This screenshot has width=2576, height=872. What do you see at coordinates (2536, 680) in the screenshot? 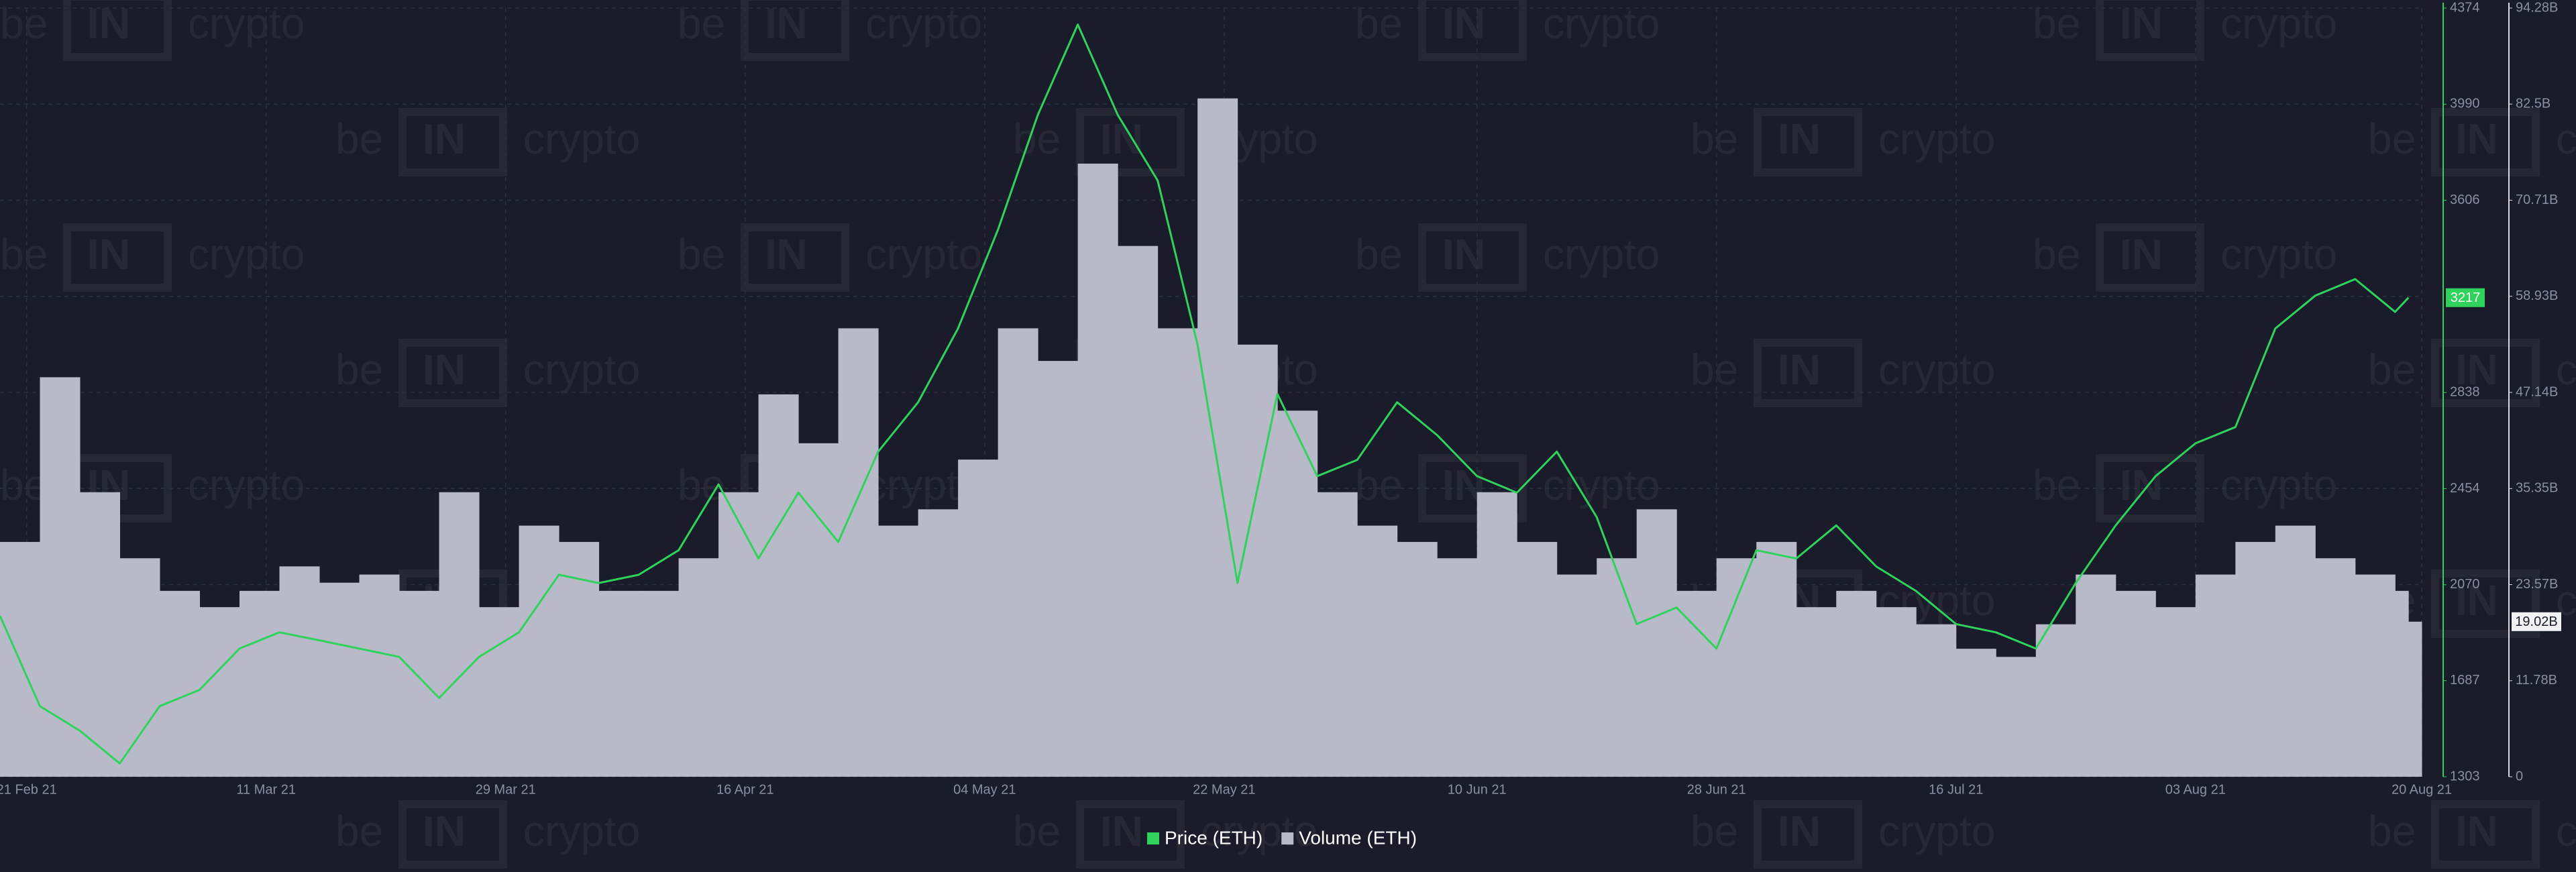
I see `volume-tick-label: 11.78B` at bounding box center [2536, 680].